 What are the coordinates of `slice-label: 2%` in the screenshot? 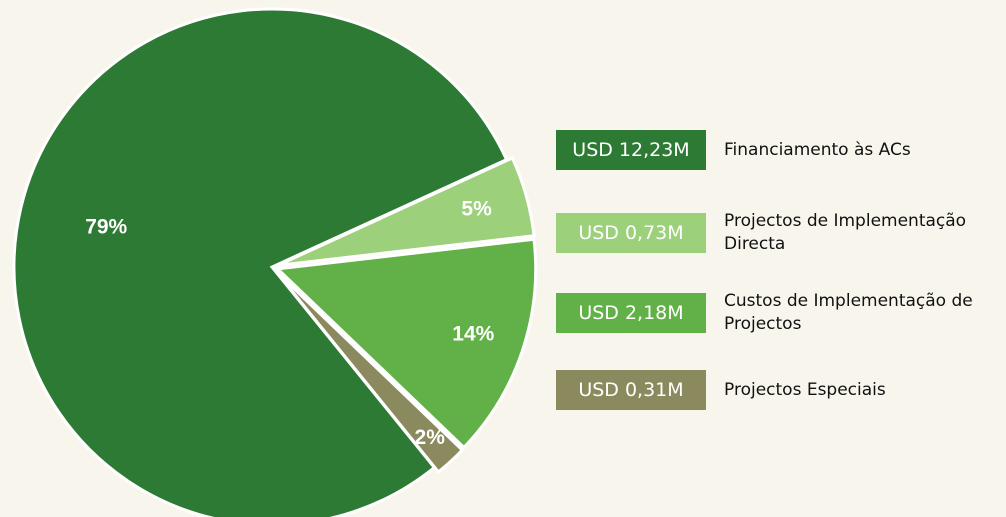 It's located at (430, 437).